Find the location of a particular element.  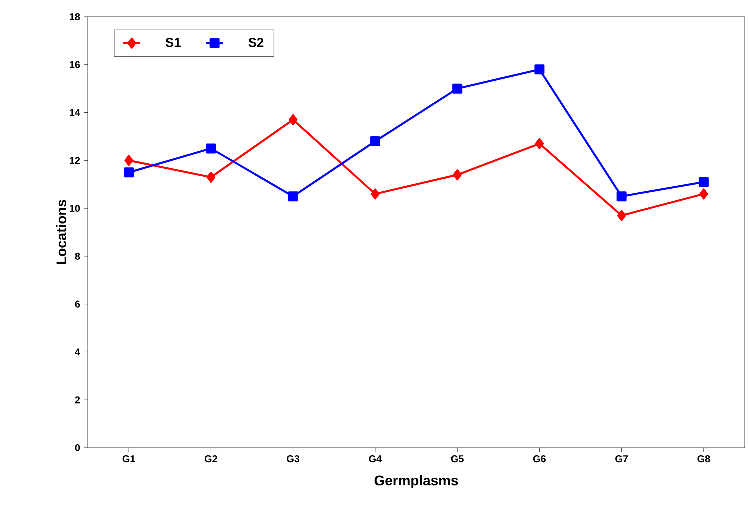

y-tick-label: 10 is located at coordinates (75, 208).